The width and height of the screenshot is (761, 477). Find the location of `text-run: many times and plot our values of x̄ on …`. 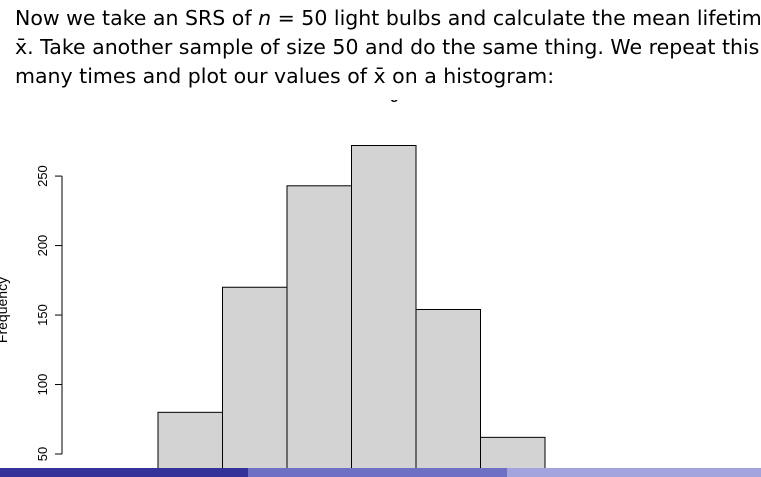

text-run: many times and plot our values of x̄ on … is located at coordinates (285, 76).